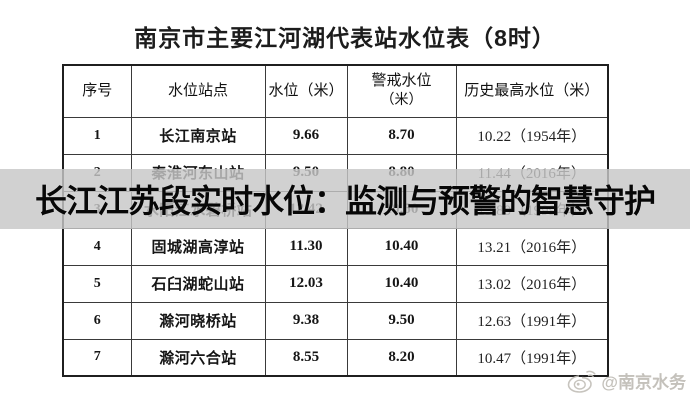 The height and width of the screenshot is (400, 690). I want to click on column-header-warning-line2: （米）, so click(401, 100).